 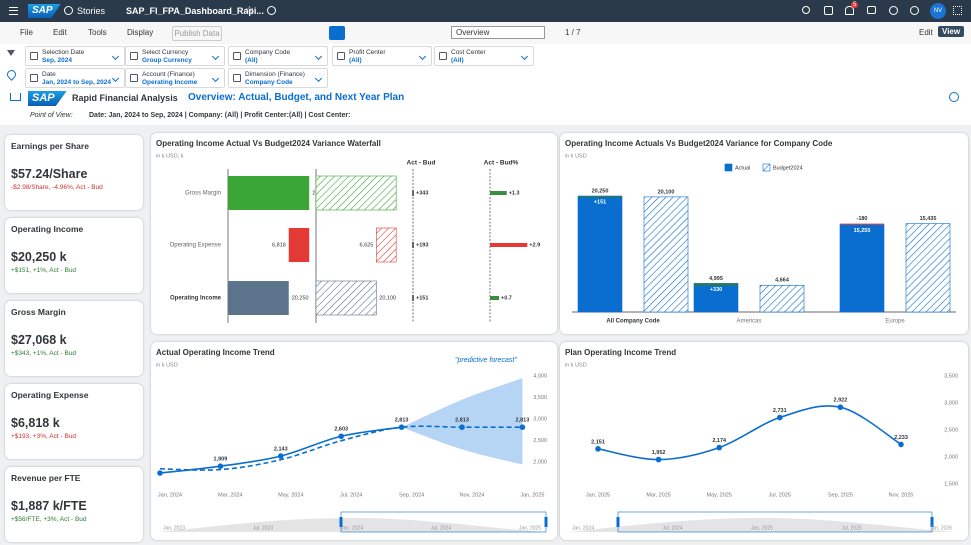 What do you see at coordinates (75, 78) in the screenshot?
I see `filter-token: Date Jan, 2024 to Sep, 2024` at bounding box center [75, 78].